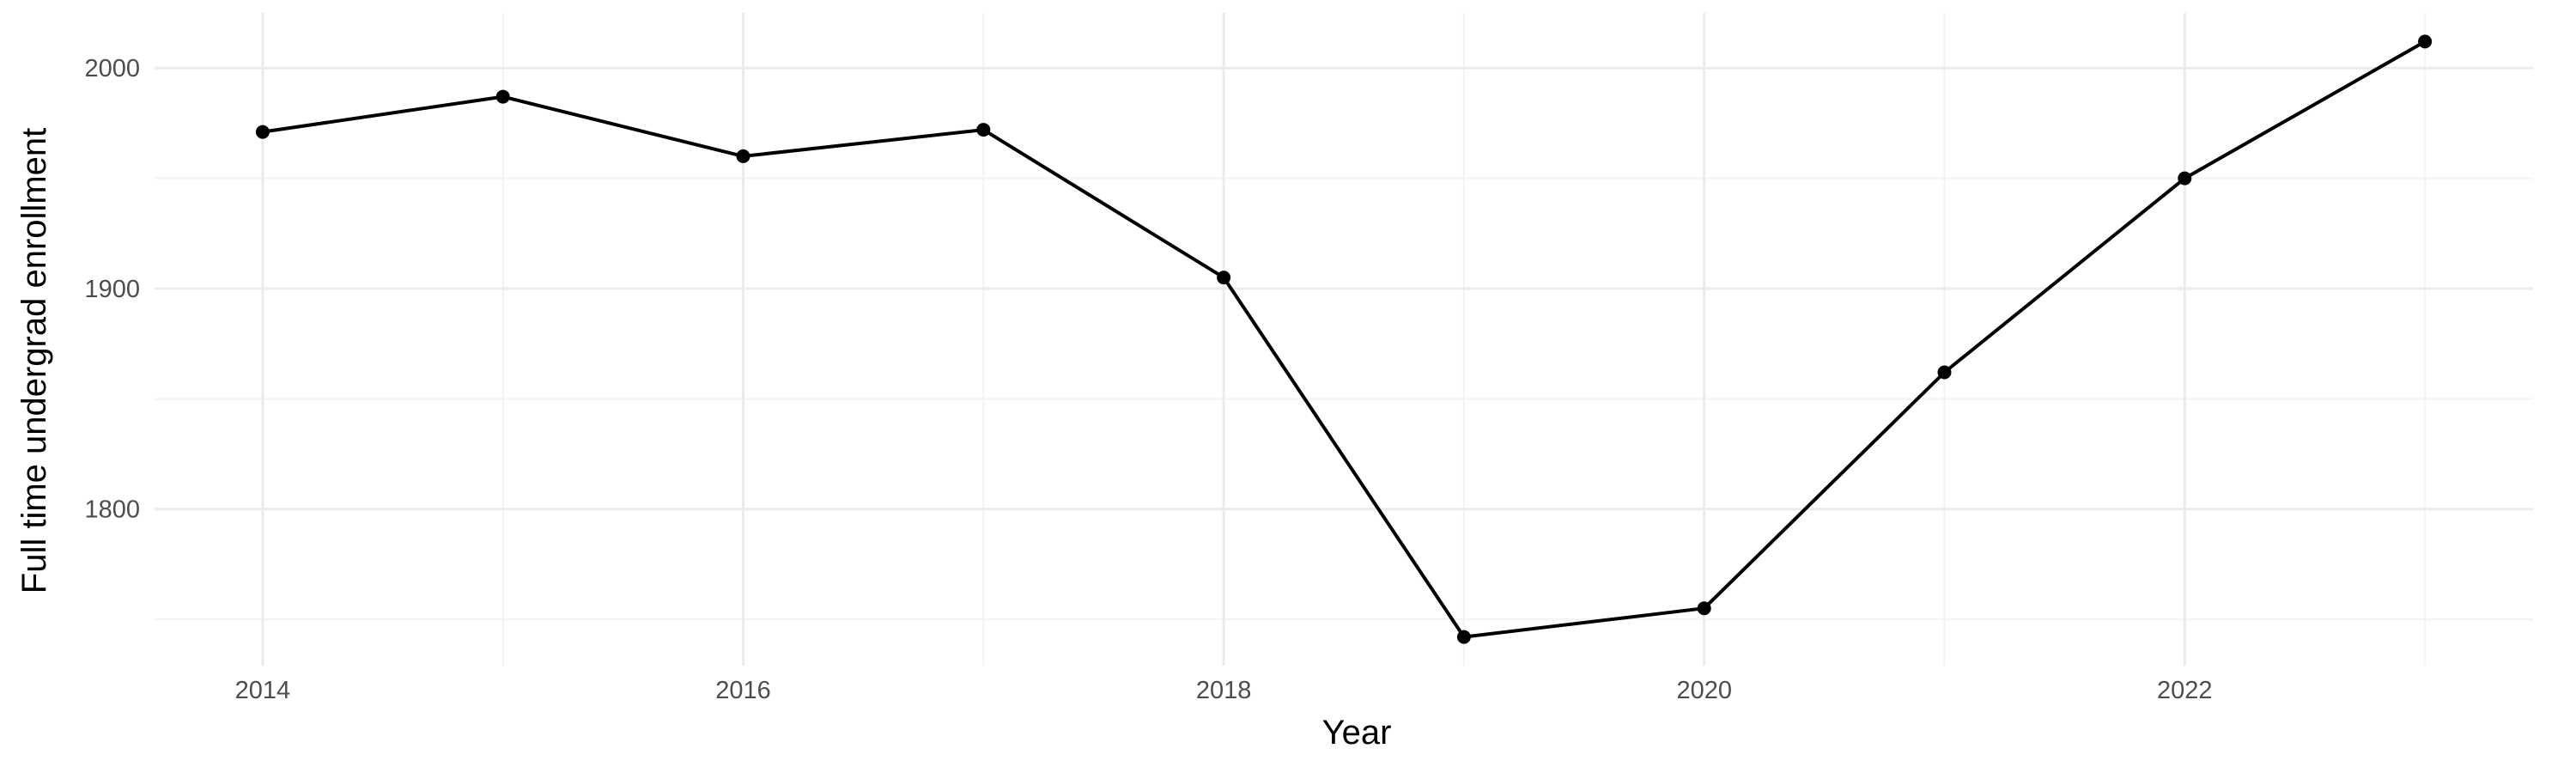 This screenshot has width=2576, height=773. I want to click on y-axis-tick-labels: 1800 1900 2000, so click(112, 289).